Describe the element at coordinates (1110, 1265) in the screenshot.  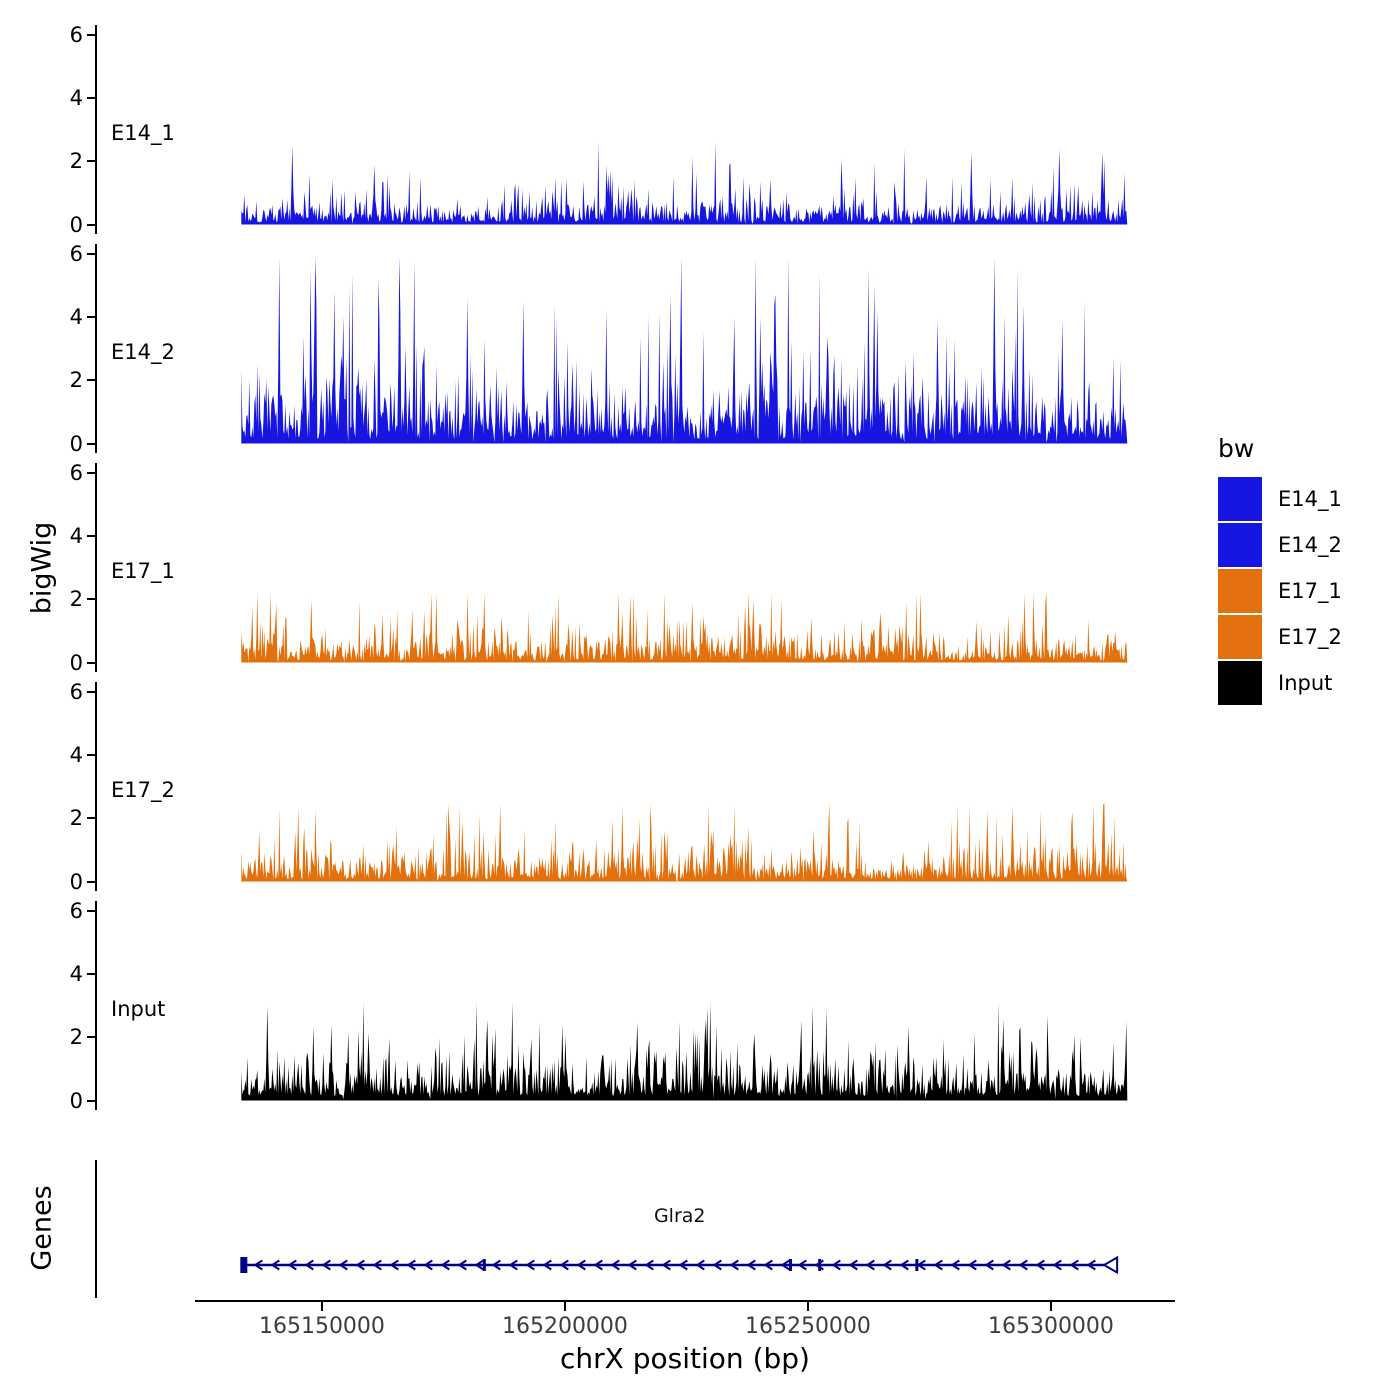
I see `gene-strand-arrow` at that location.